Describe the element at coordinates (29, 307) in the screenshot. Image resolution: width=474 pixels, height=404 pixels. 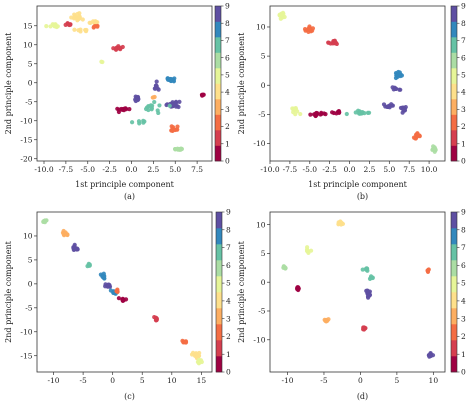
I see `y-tick-label: -5` at that location.